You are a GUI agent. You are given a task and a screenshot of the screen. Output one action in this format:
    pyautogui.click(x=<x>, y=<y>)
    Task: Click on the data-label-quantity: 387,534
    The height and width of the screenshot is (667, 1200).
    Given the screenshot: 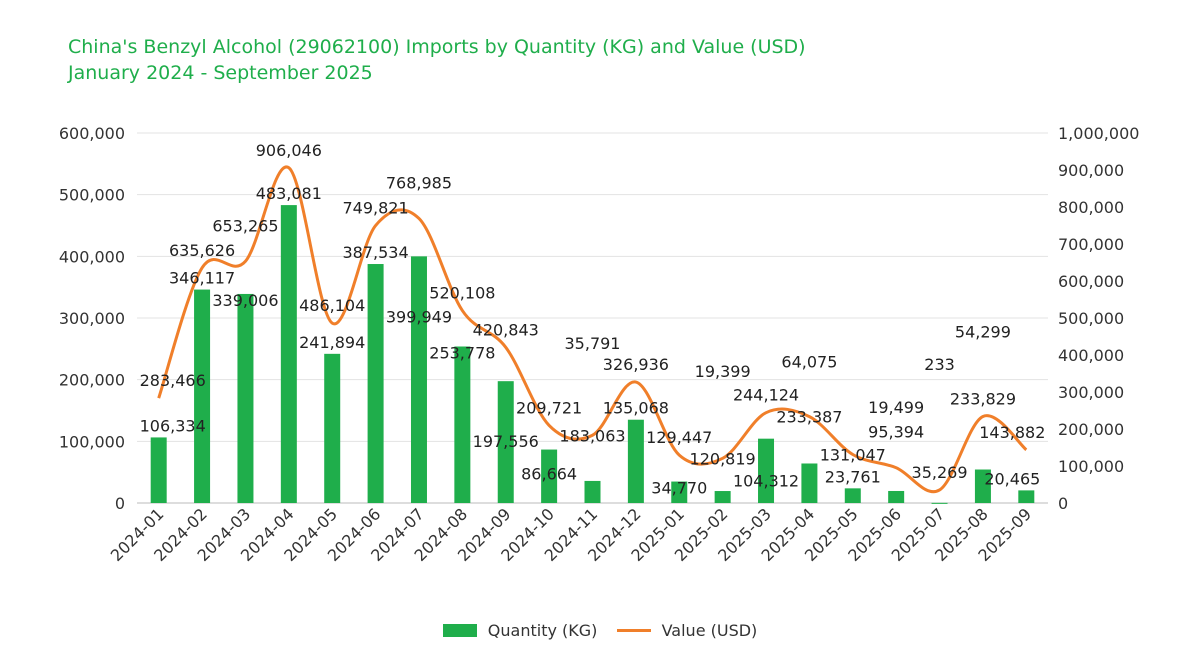 What is the action you would take?
    pyautogui.click(x=376, y=252)
    